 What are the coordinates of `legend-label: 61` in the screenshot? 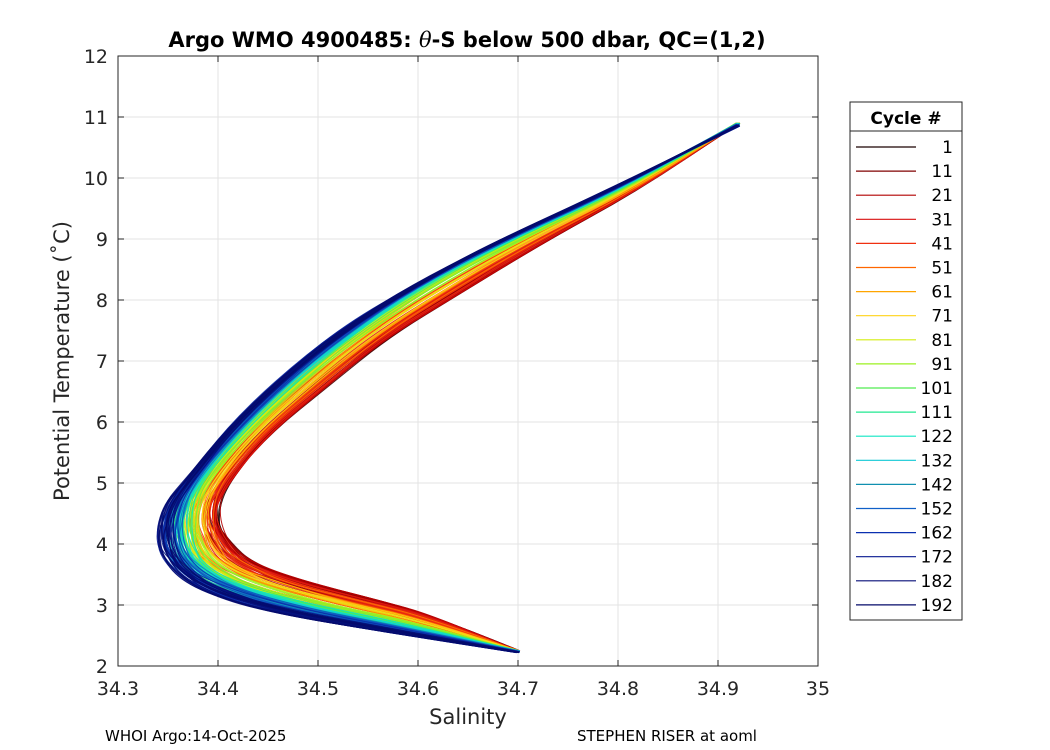 It's located at (942, 293).